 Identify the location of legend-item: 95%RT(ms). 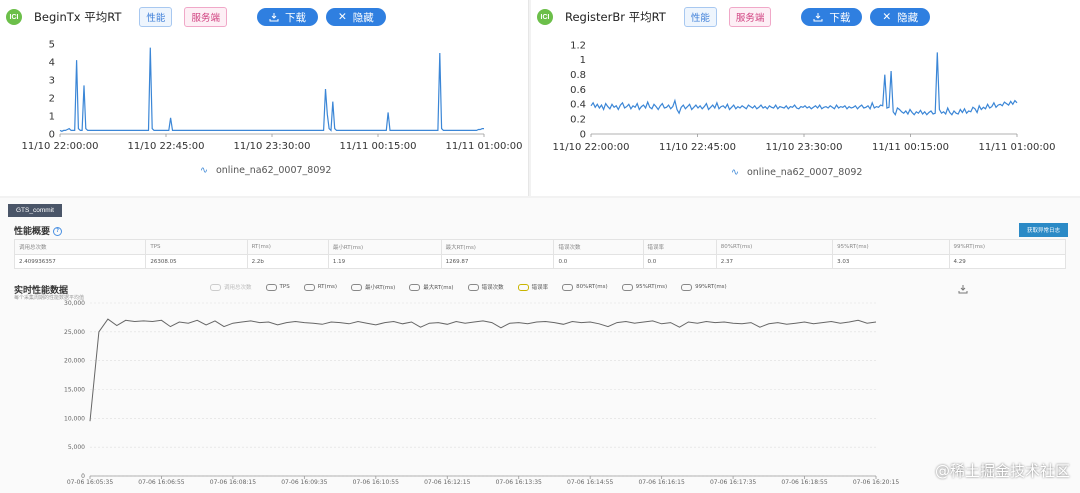
(644, 287).